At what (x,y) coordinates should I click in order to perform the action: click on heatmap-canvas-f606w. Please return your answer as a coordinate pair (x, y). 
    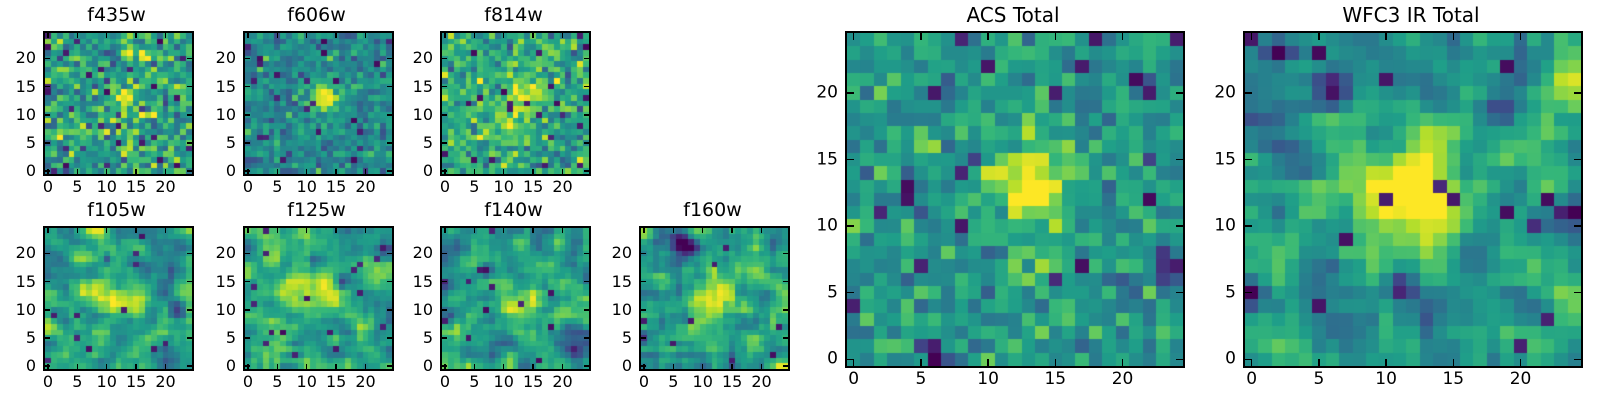
    Looking at the image, I should click on (318, 103).